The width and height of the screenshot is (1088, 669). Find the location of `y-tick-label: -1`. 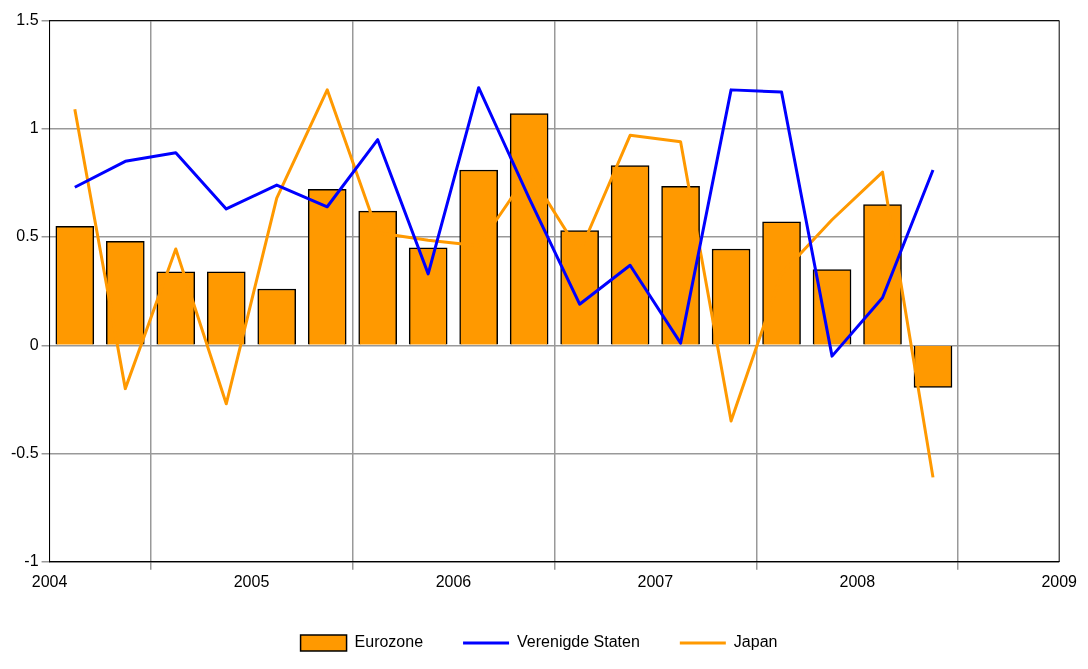

y-tick-label: -1 is located at coordinates (31, 561).